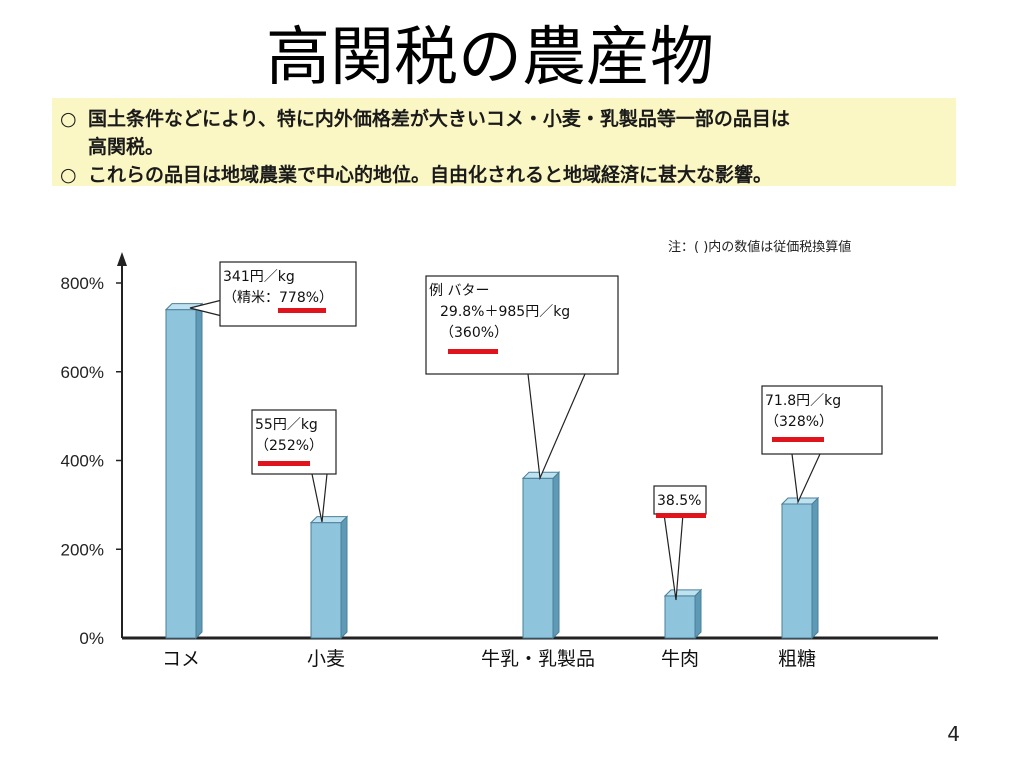  I want to click on summary-line-1: ○ 国土条件などにより、特に内外価格差が大きいコメ・小麦・乳製品等一部の品目は, so click(425, 117).